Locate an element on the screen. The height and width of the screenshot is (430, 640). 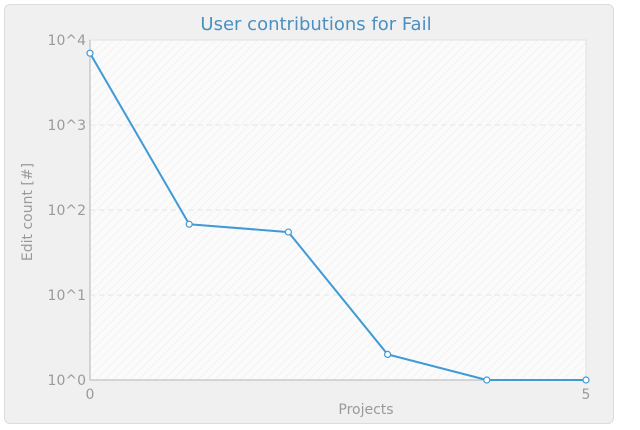
y-axis-label: Edit count [#] is located at coordinates (28, 212).